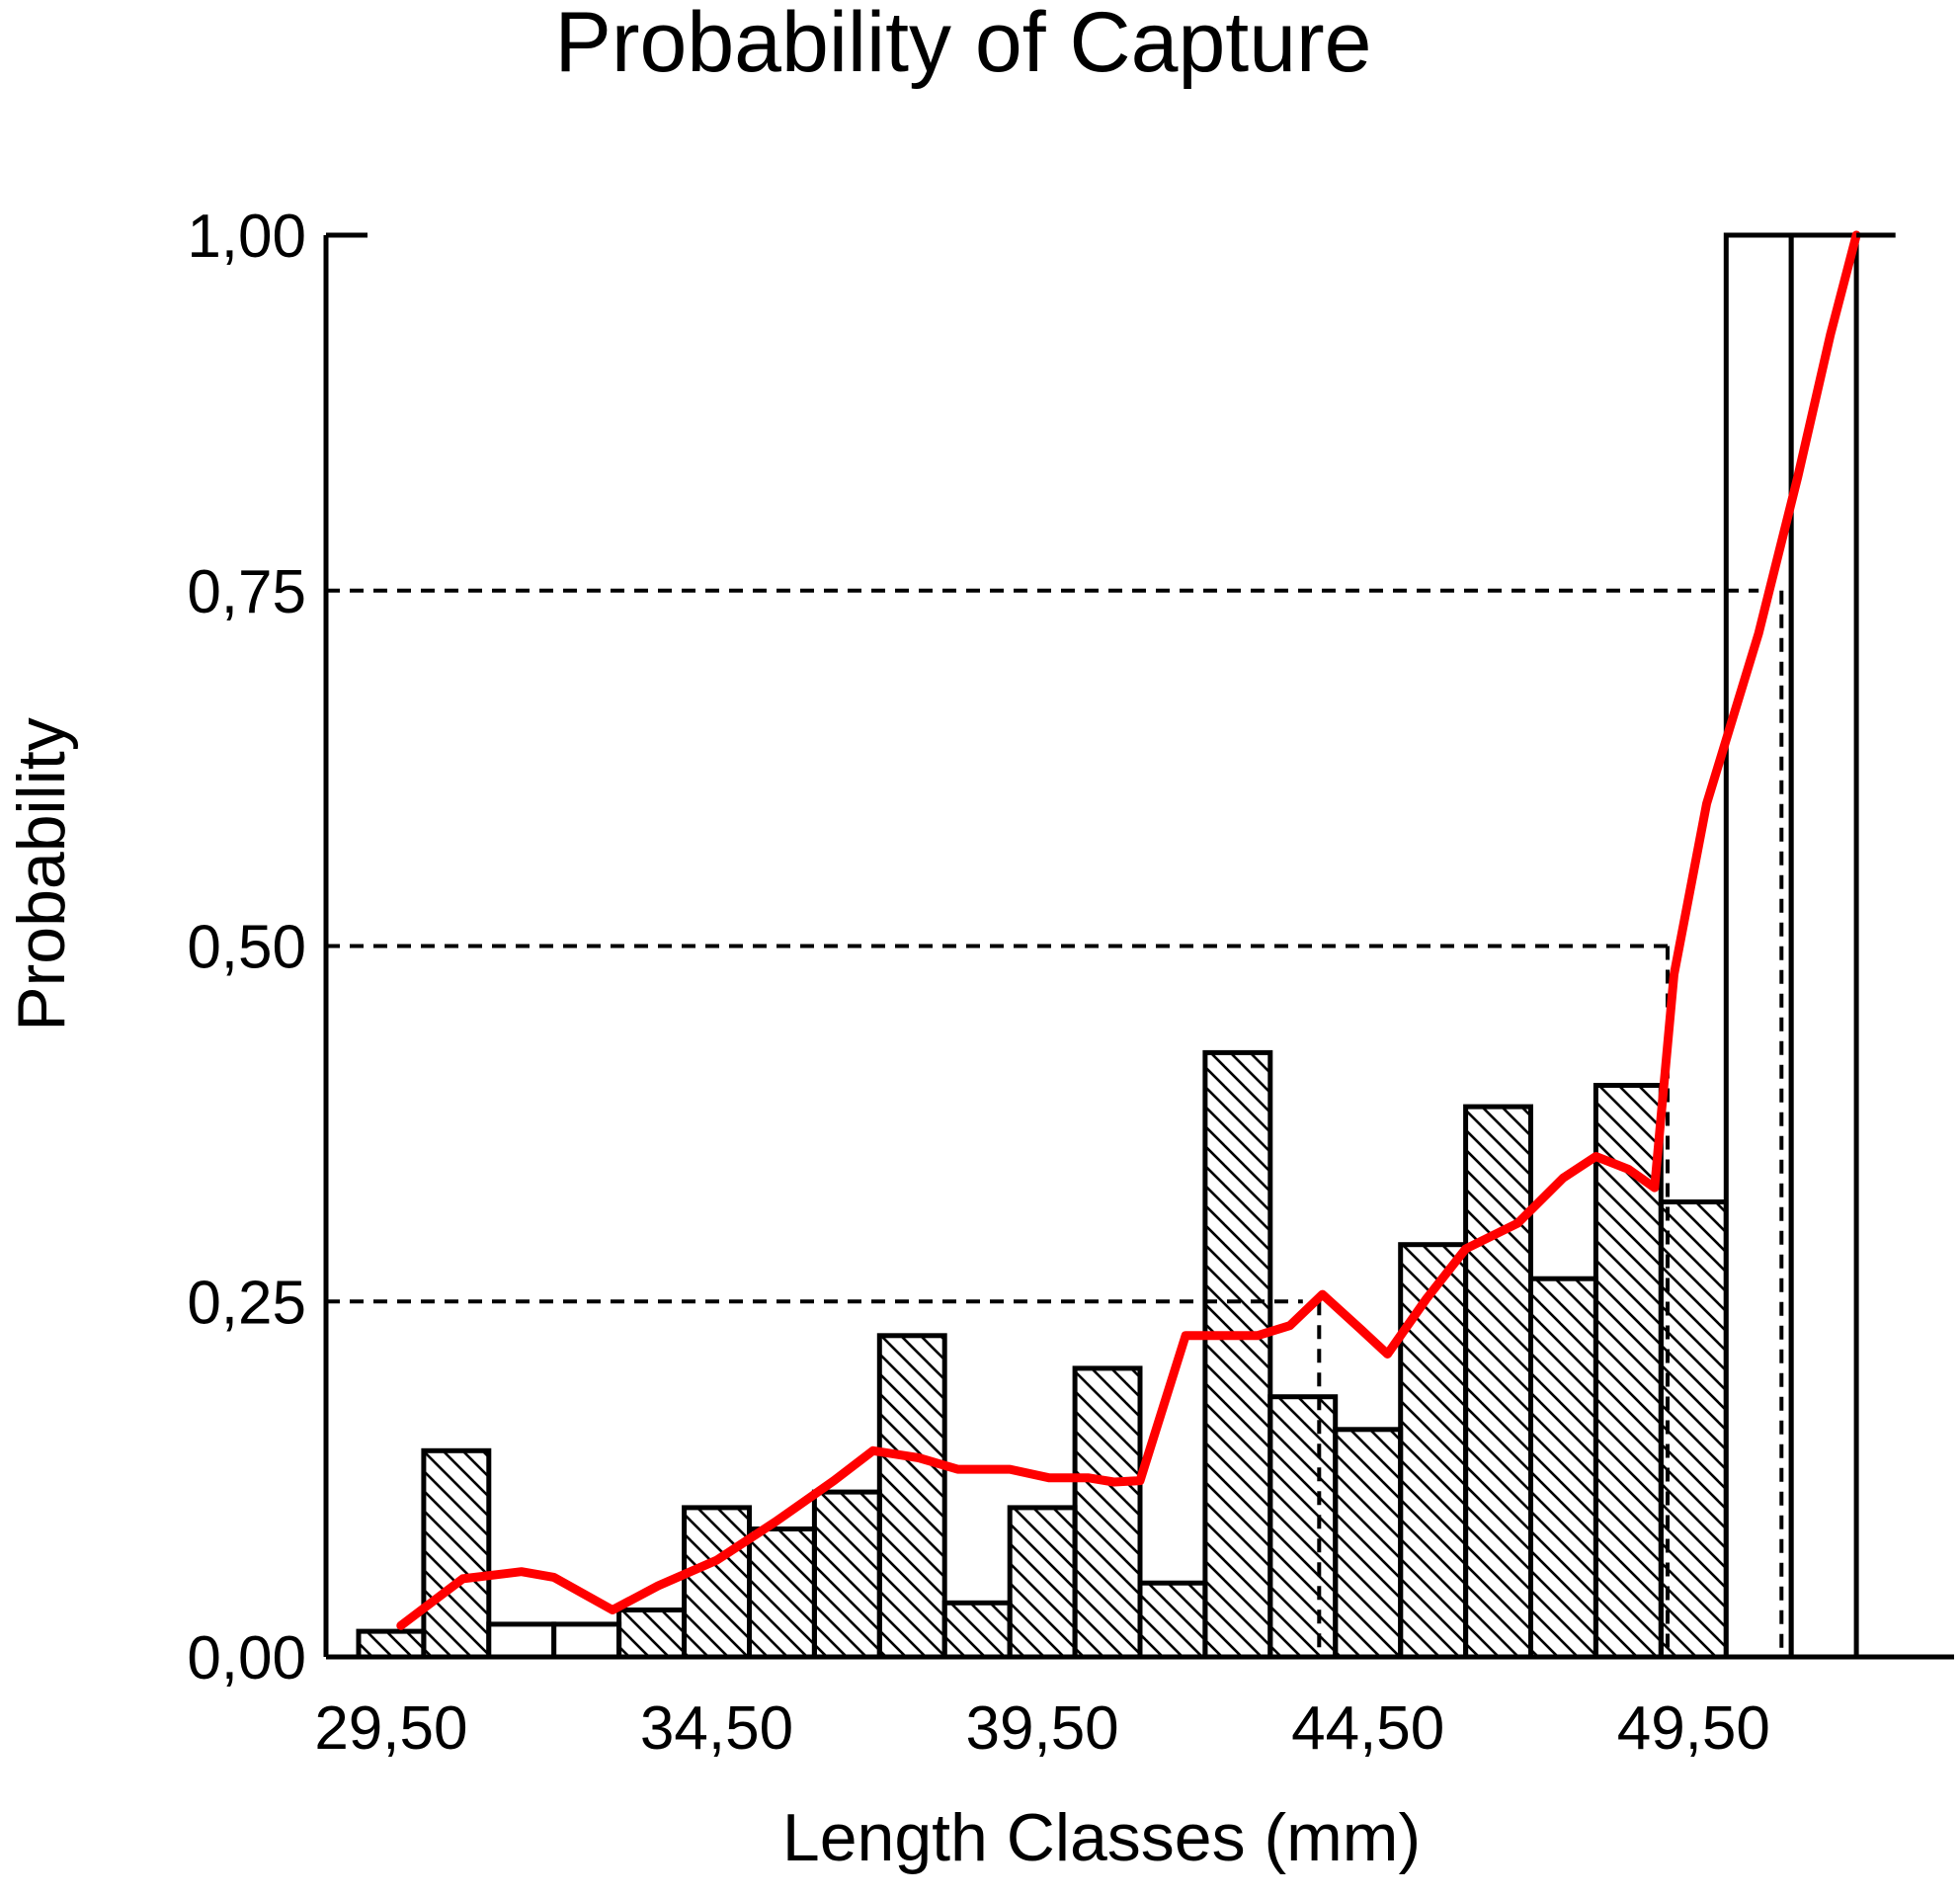 This screenshot has height=1897, width=1960. I want to click on x-tick-label-1: 34,50, so click(716, 1728).